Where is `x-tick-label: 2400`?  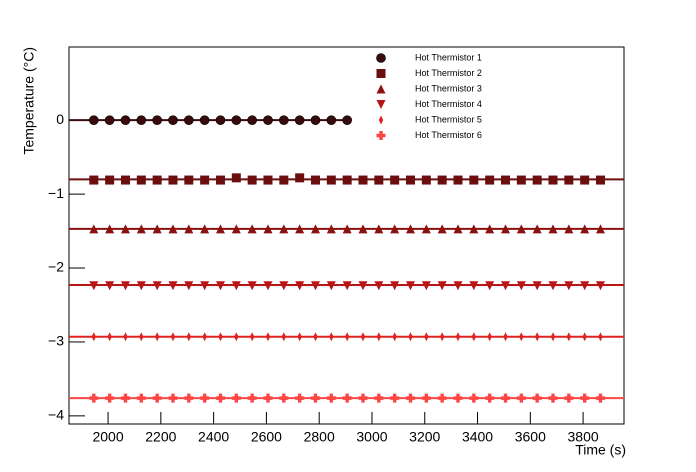
x-tick-label: 2400 is located at coordinates (213, 437).